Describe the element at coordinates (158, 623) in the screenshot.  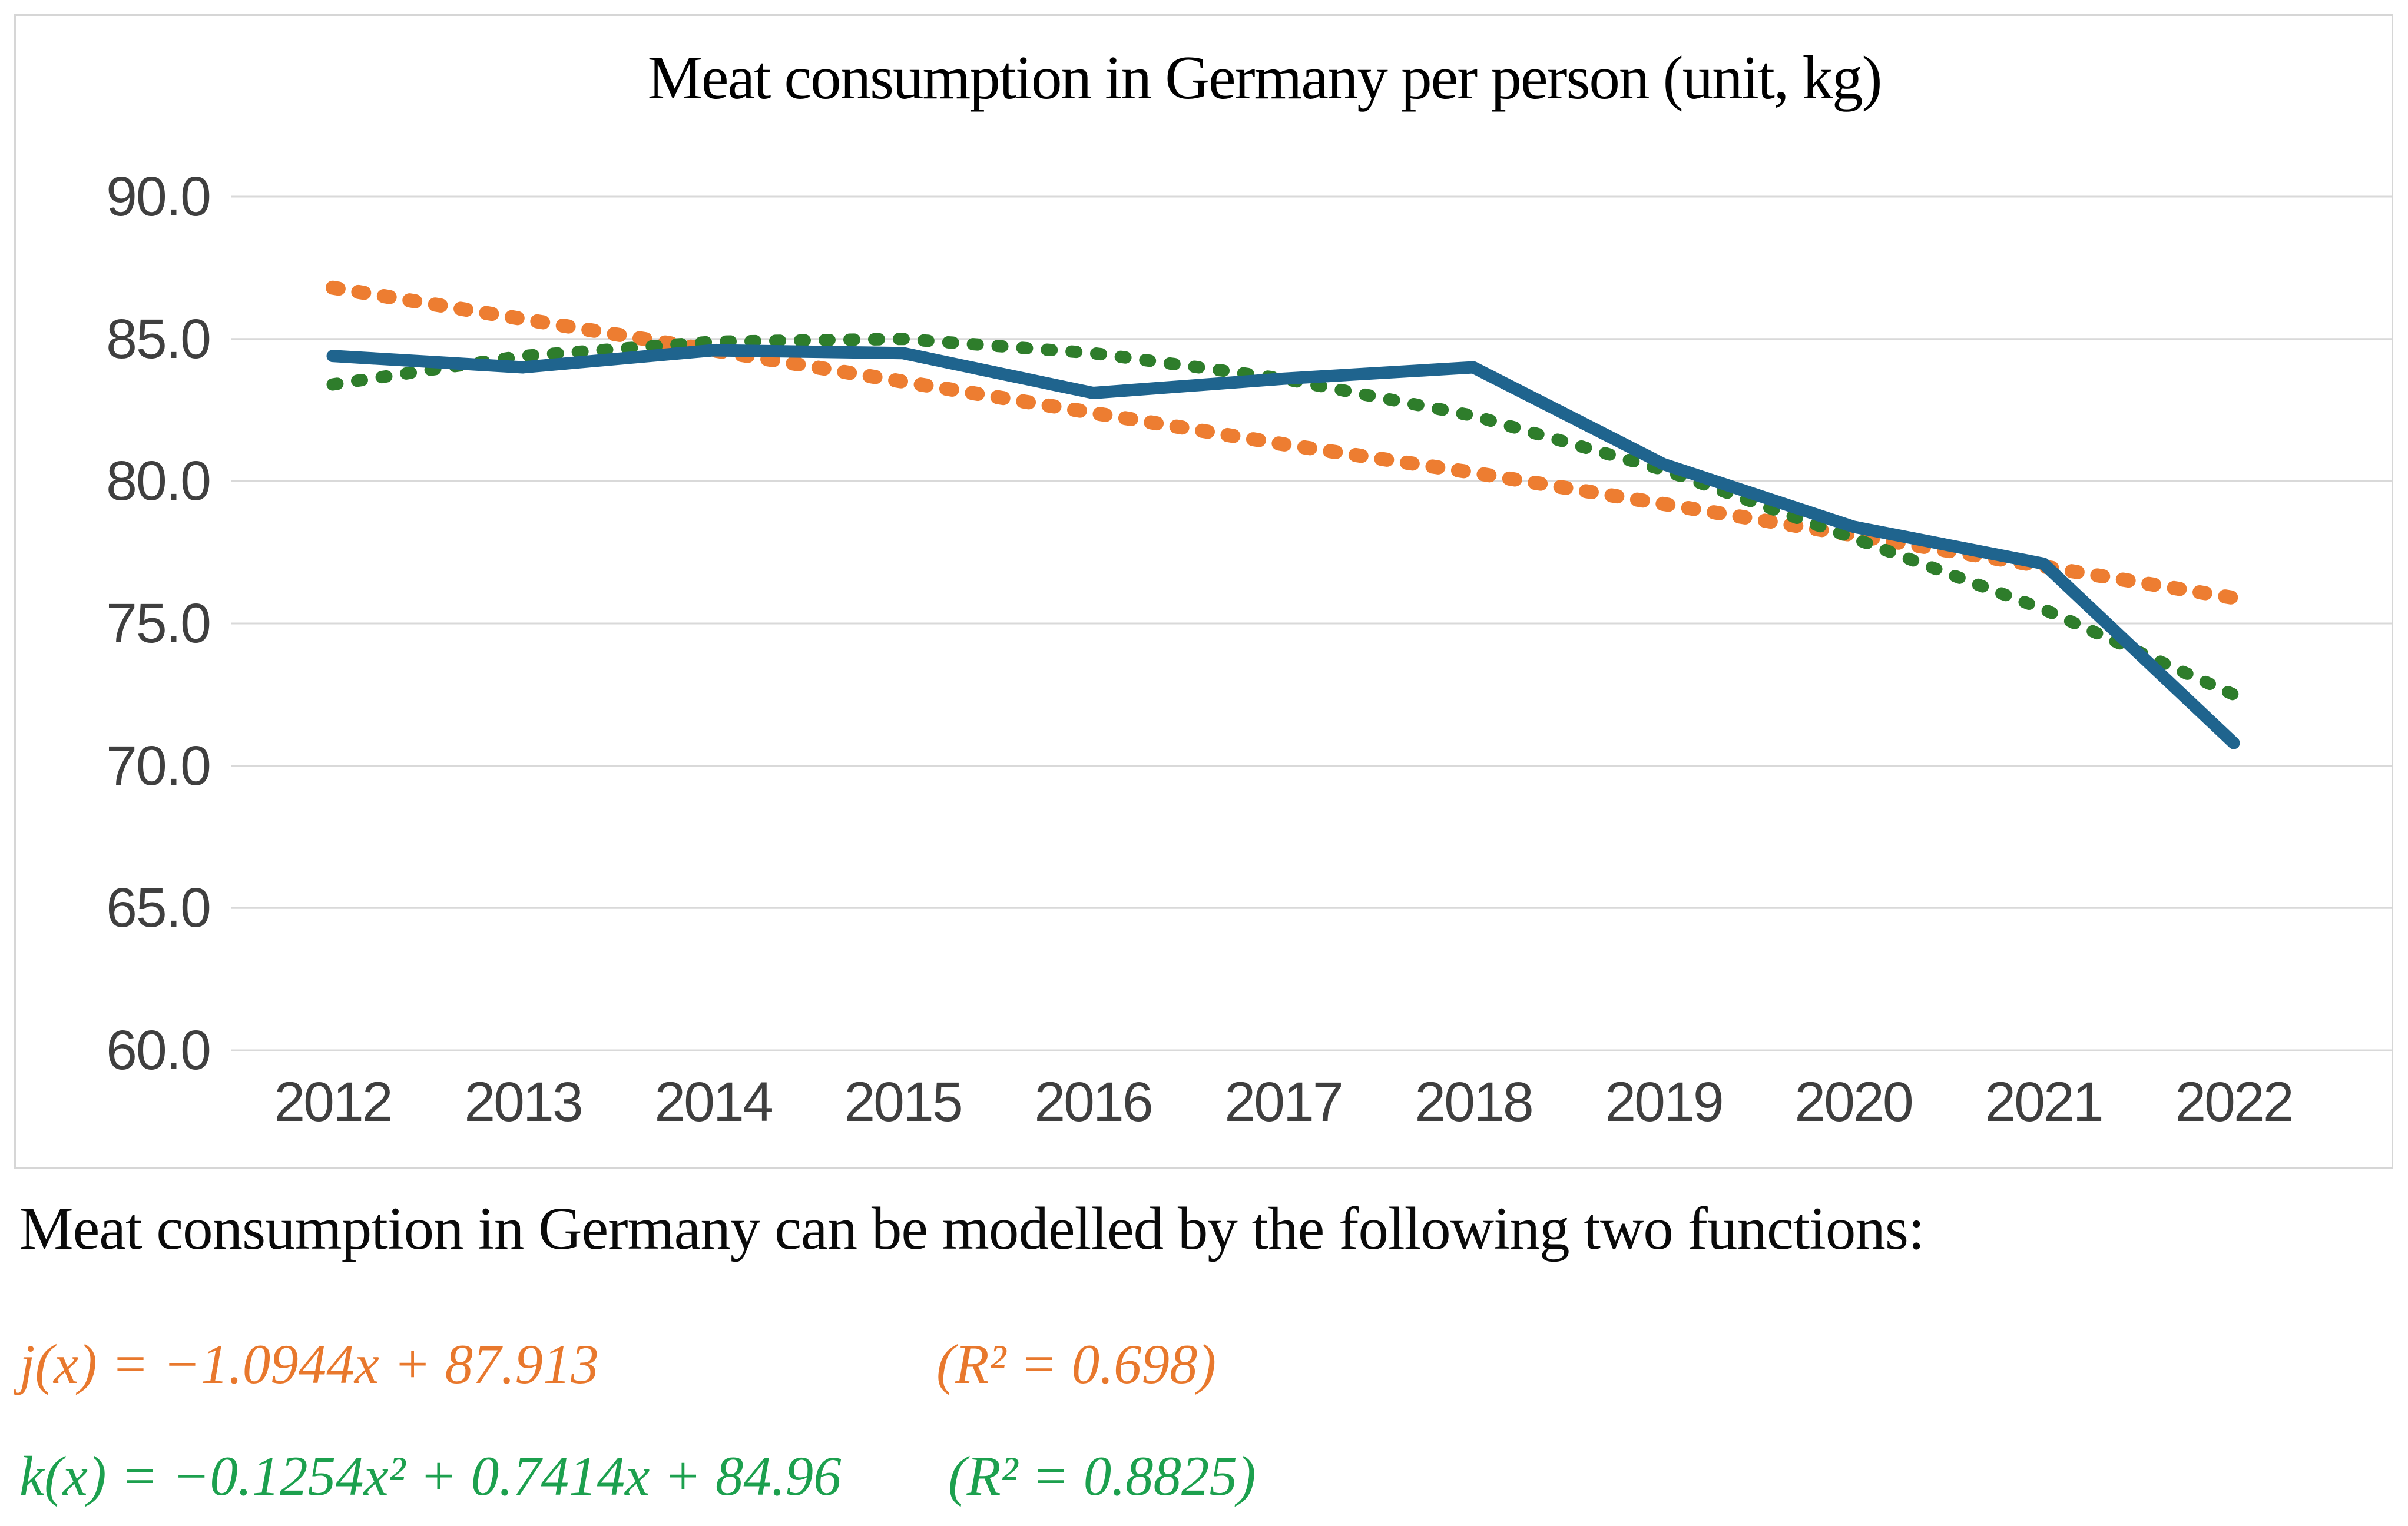
I see `y-tick-label: 75.0` at that location.